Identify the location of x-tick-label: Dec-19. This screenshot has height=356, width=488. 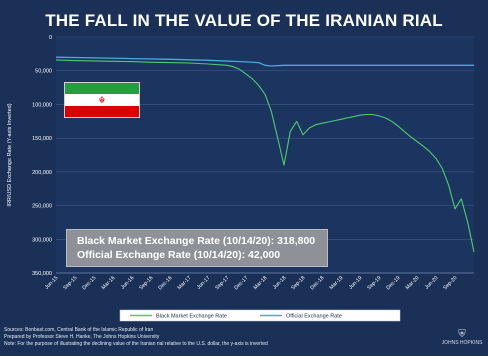
(393, 283).